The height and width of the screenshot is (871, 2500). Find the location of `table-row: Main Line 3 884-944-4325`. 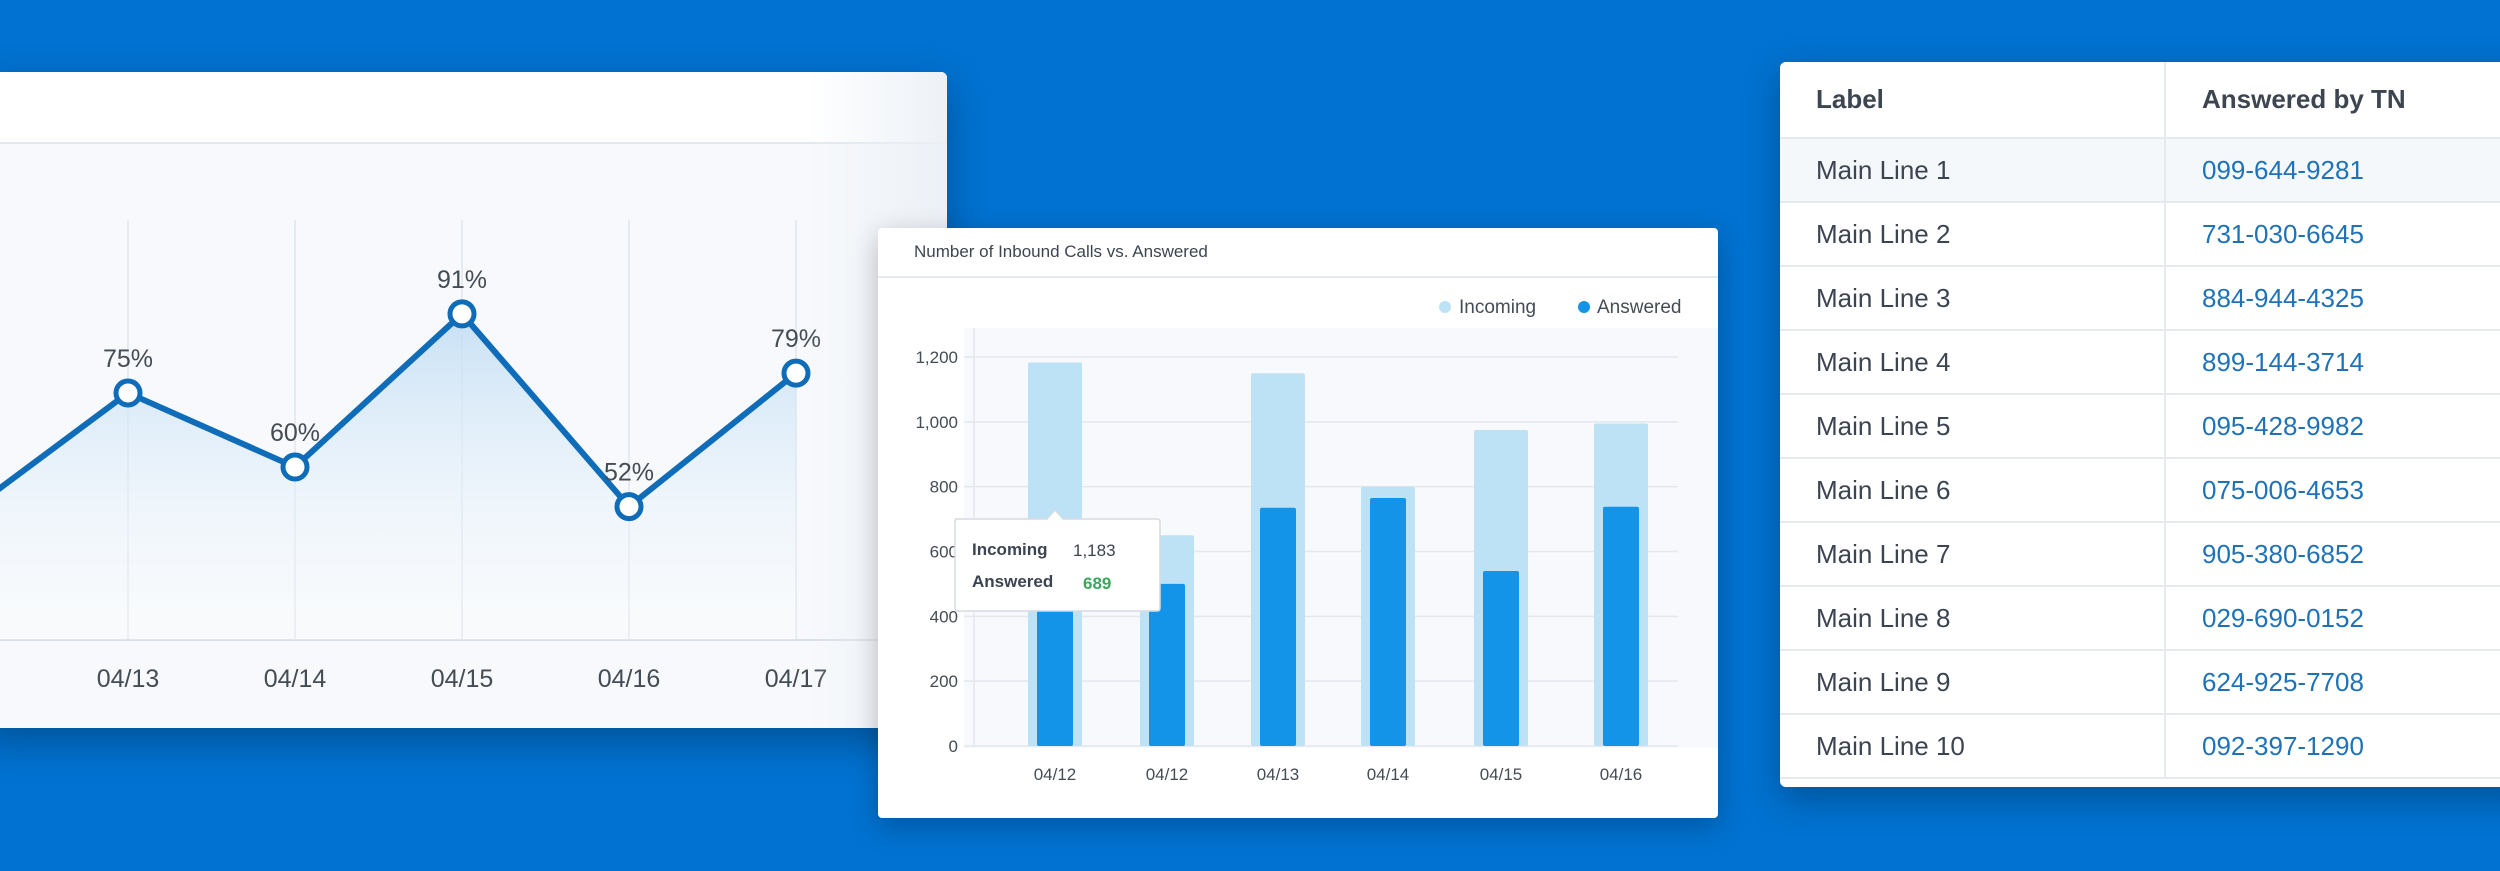

table-row: Main Line 3 884-944-4325 is located at coordinates (2140, 298).